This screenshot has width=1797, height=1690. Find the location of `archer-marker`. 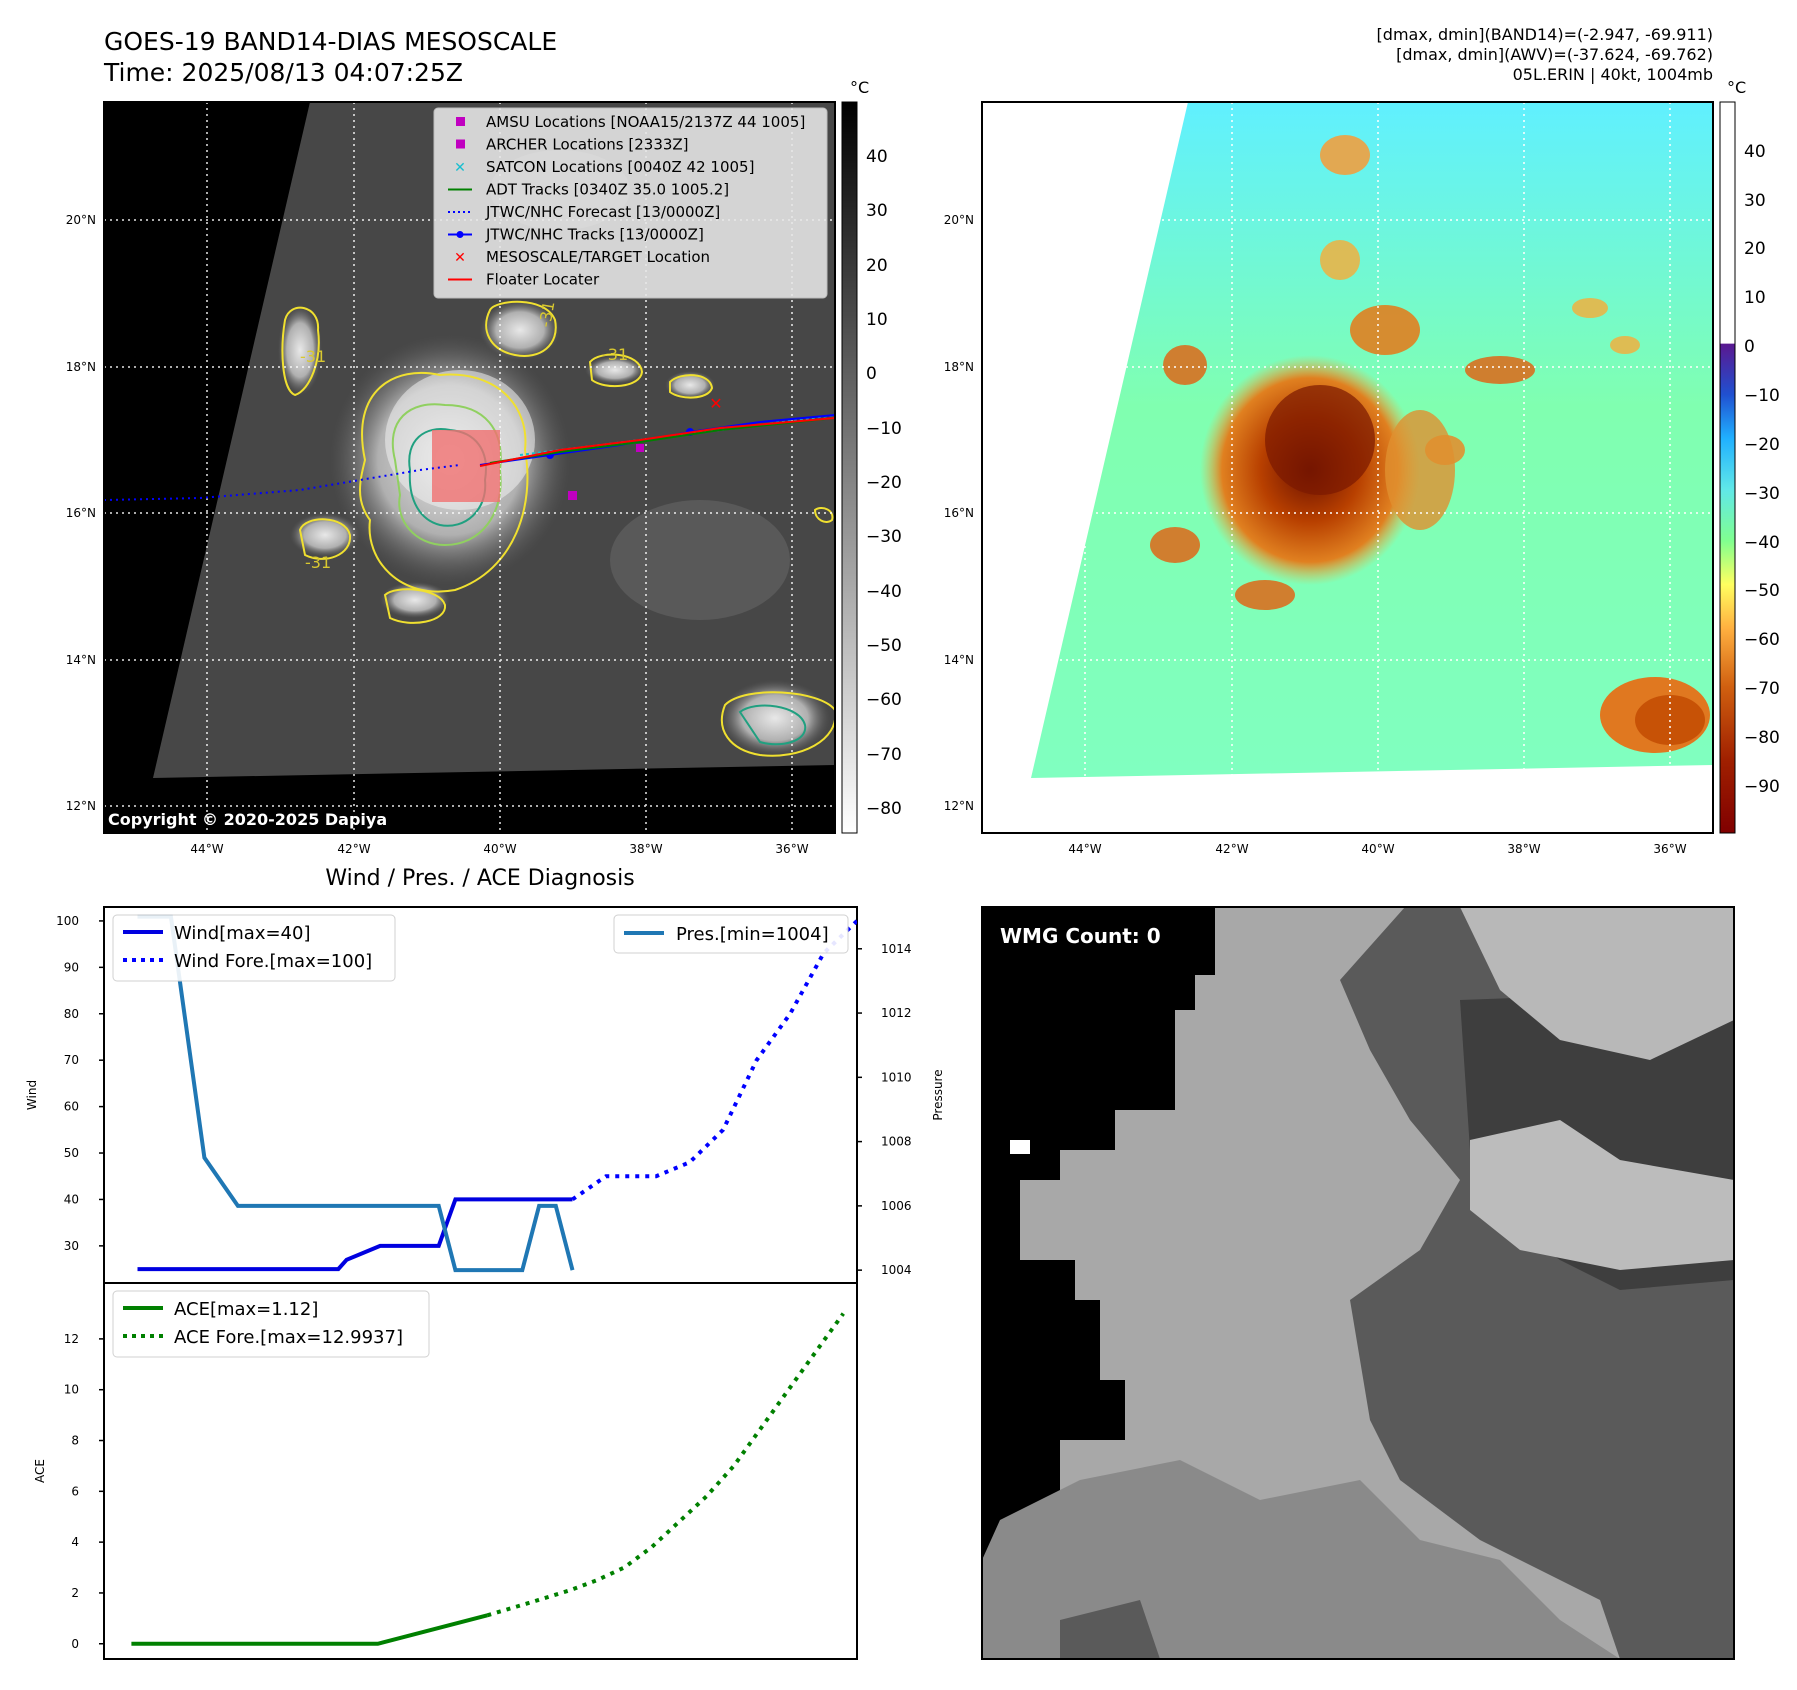

archer-marker is located at coordinates (572, 495).